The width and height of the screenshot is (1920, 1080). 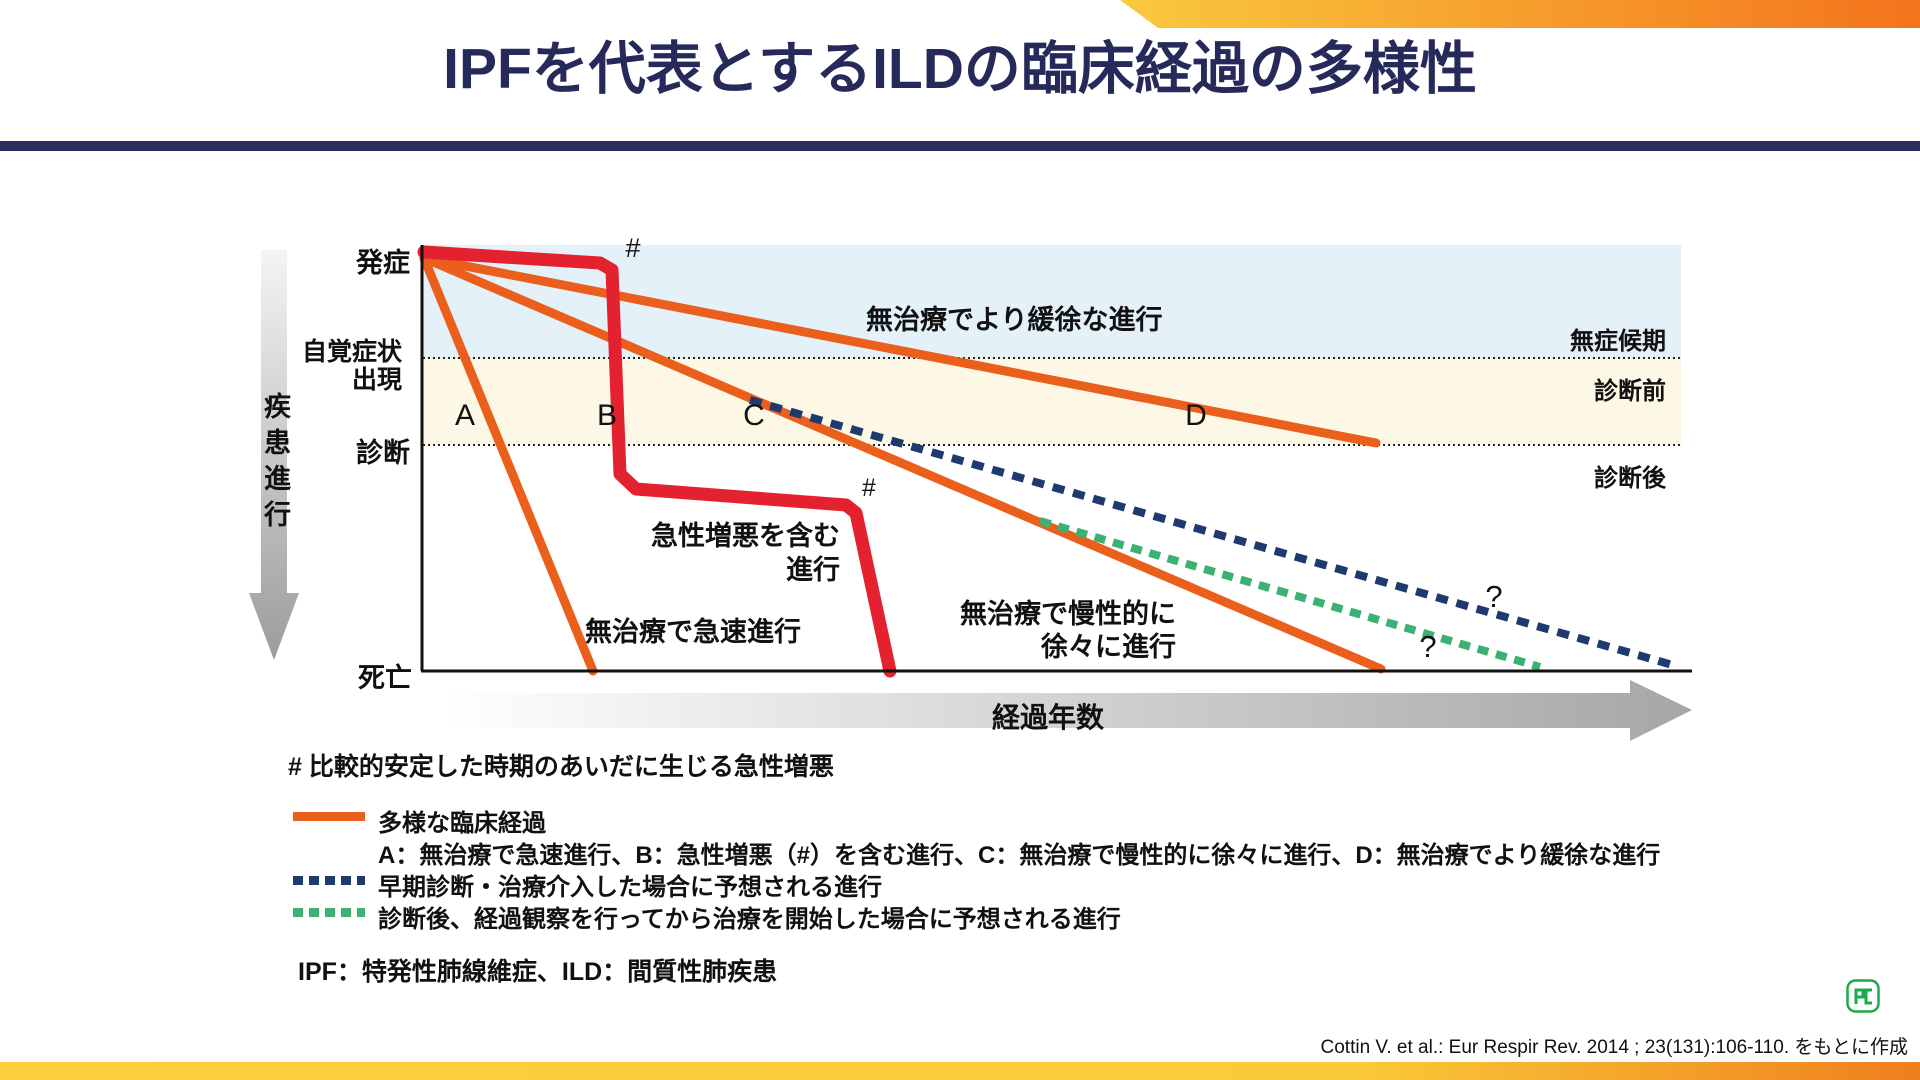 I want to click on disease-progression-arrow, so click(x=274, y=455).